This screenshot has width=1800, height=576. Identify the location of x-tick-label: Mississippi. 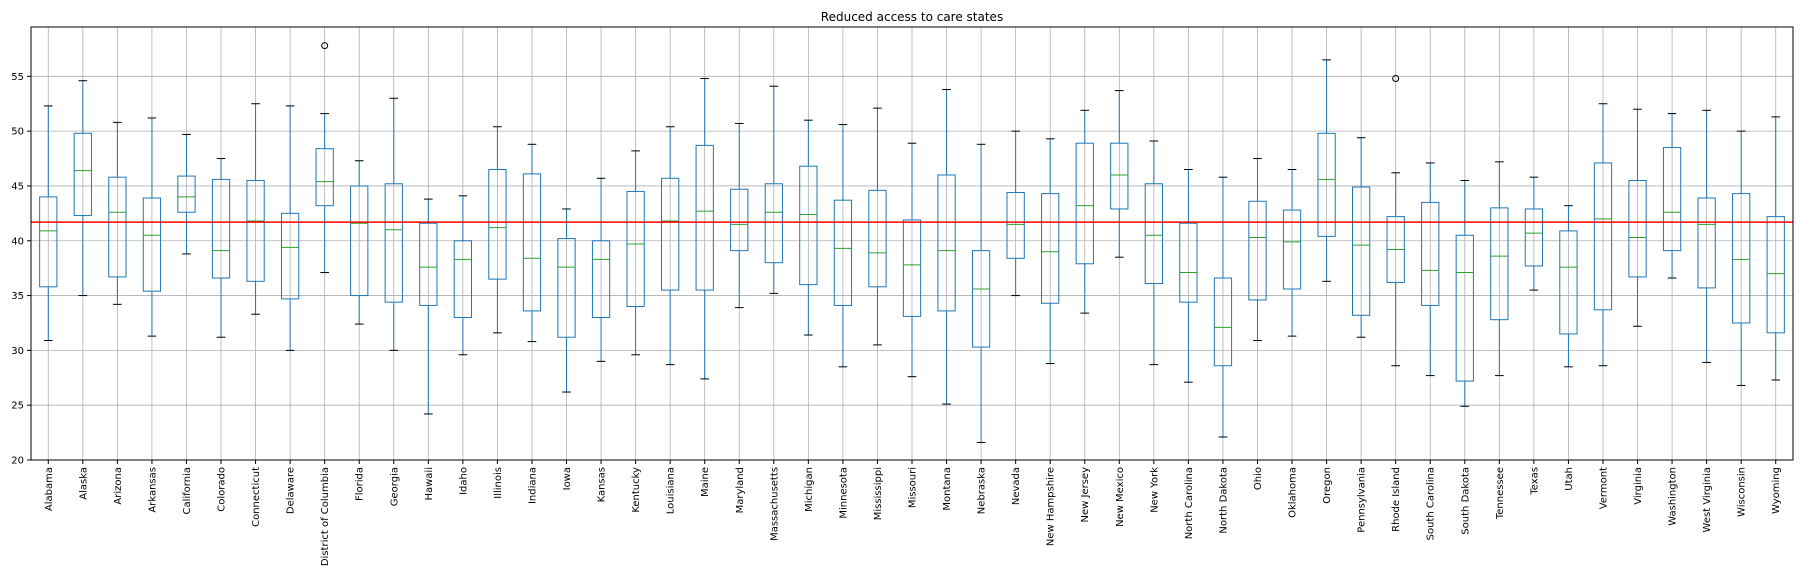
(878, 493).